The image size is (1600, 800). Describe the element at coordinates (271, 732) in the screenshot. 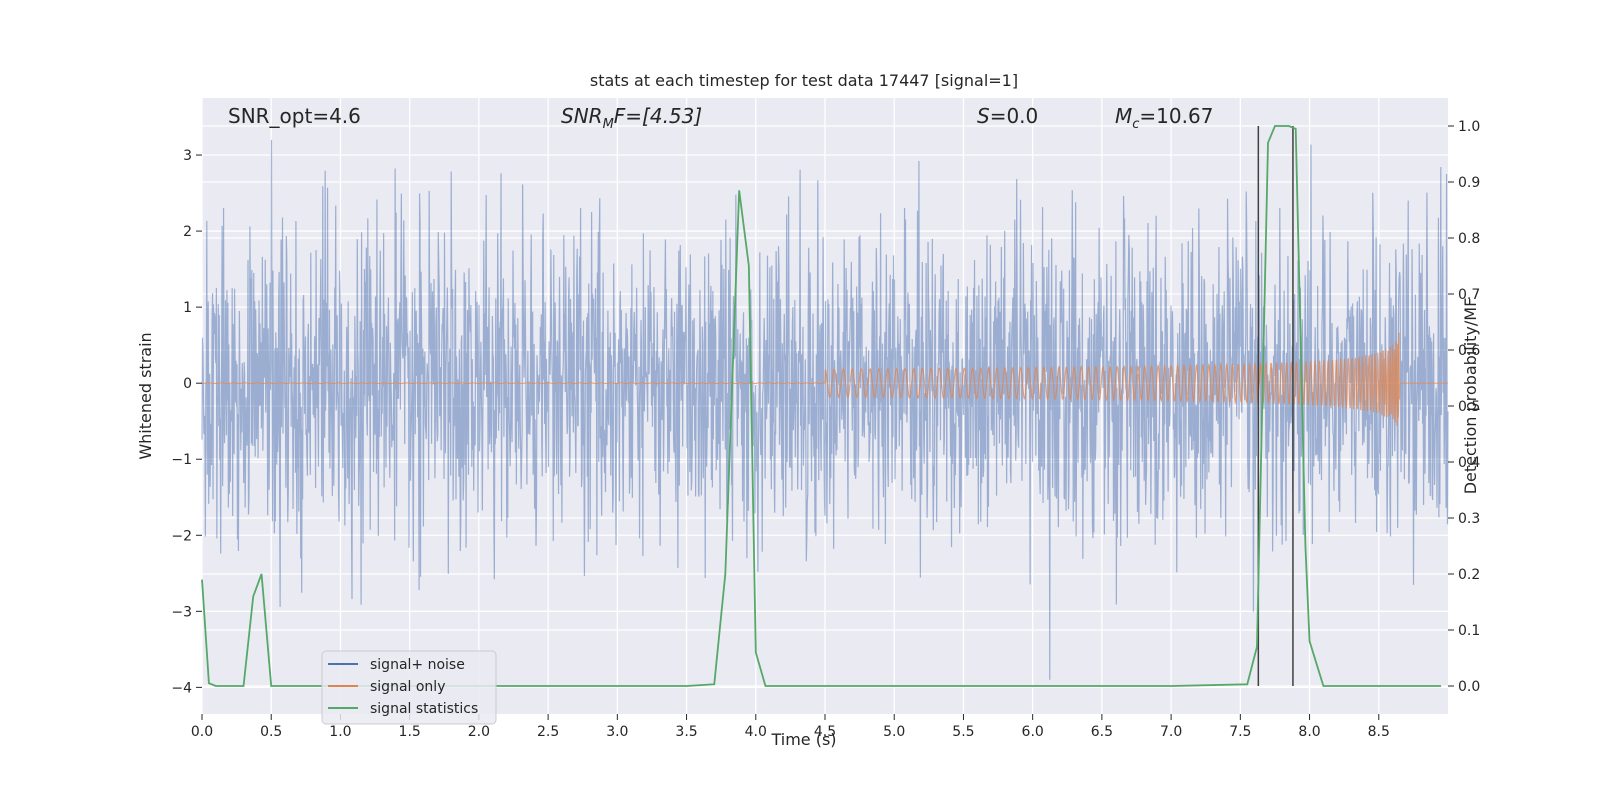

I see `x-tick-label: 0.5` at that location.